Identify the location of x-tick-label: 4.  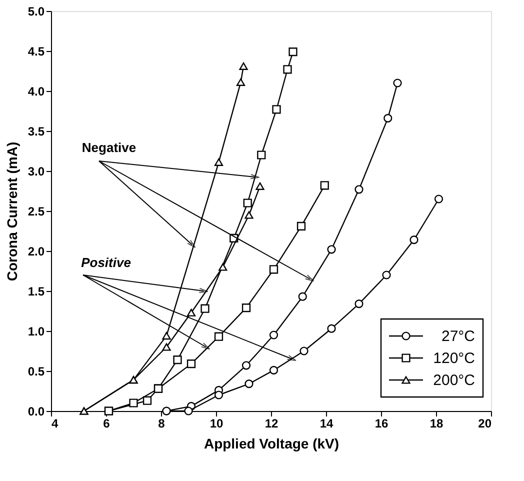
(55, 423).